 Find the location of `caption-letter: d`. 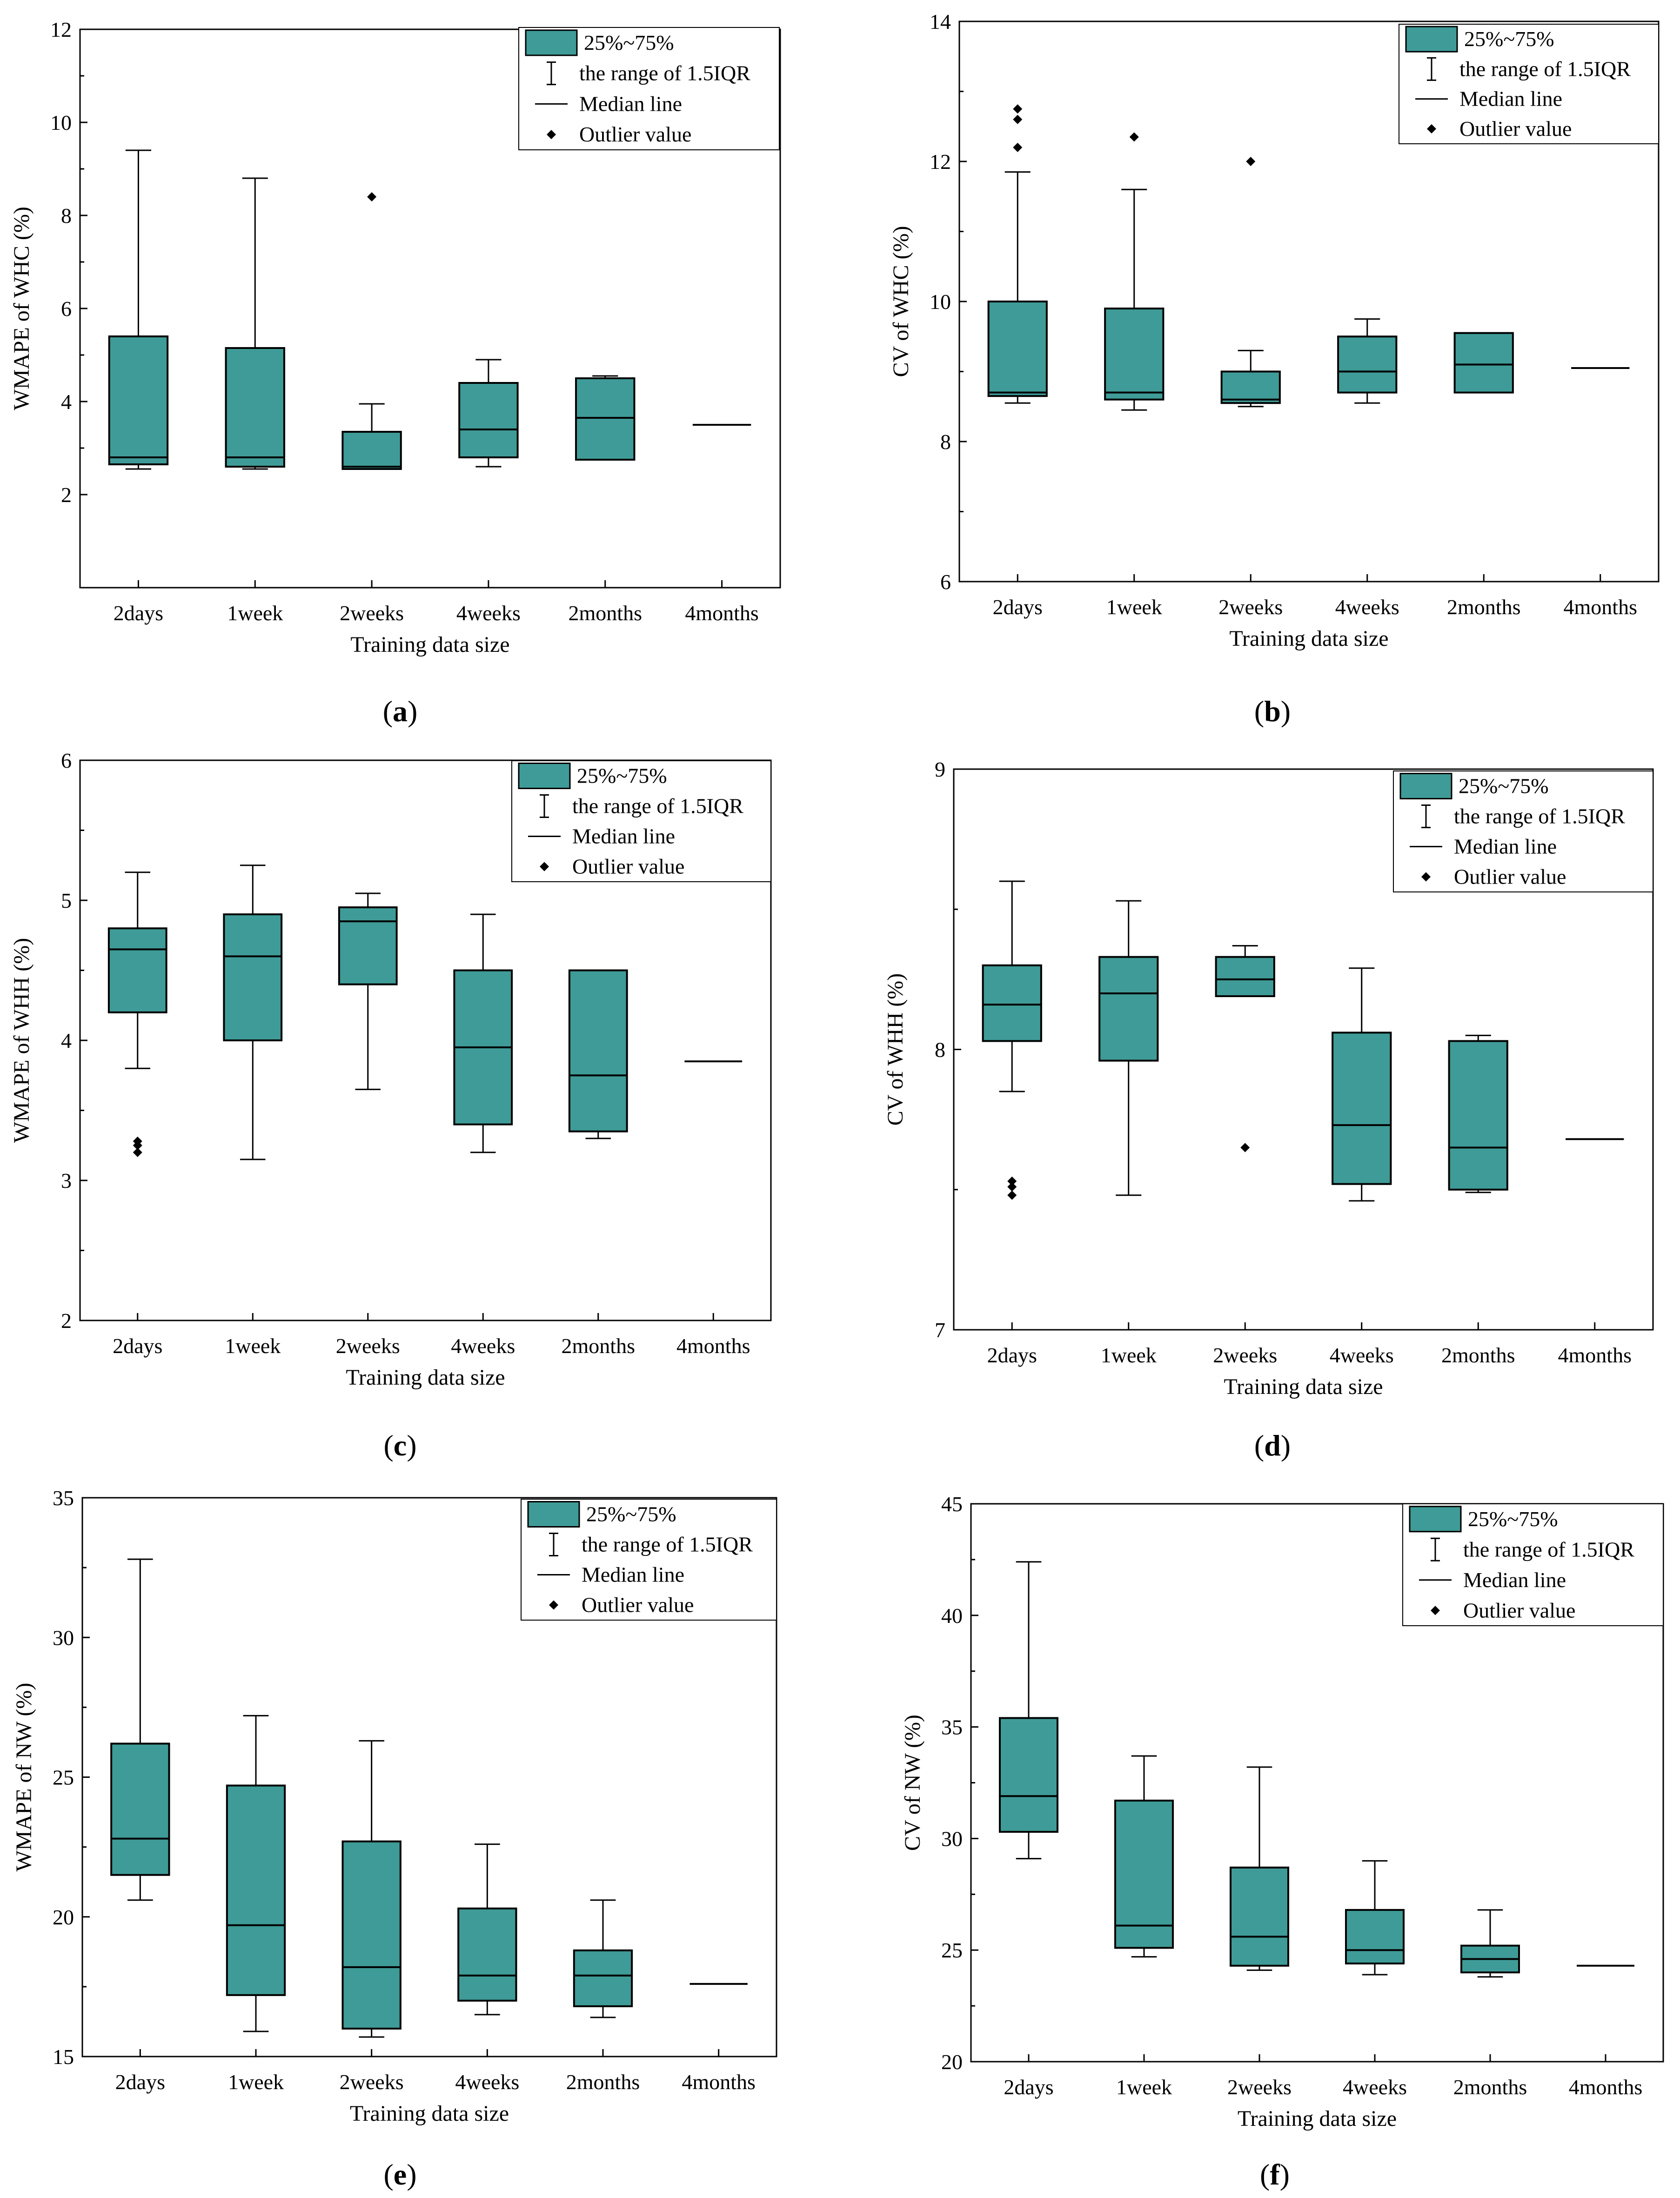

caption-letter: d is located at coordinates (1272, 1445).